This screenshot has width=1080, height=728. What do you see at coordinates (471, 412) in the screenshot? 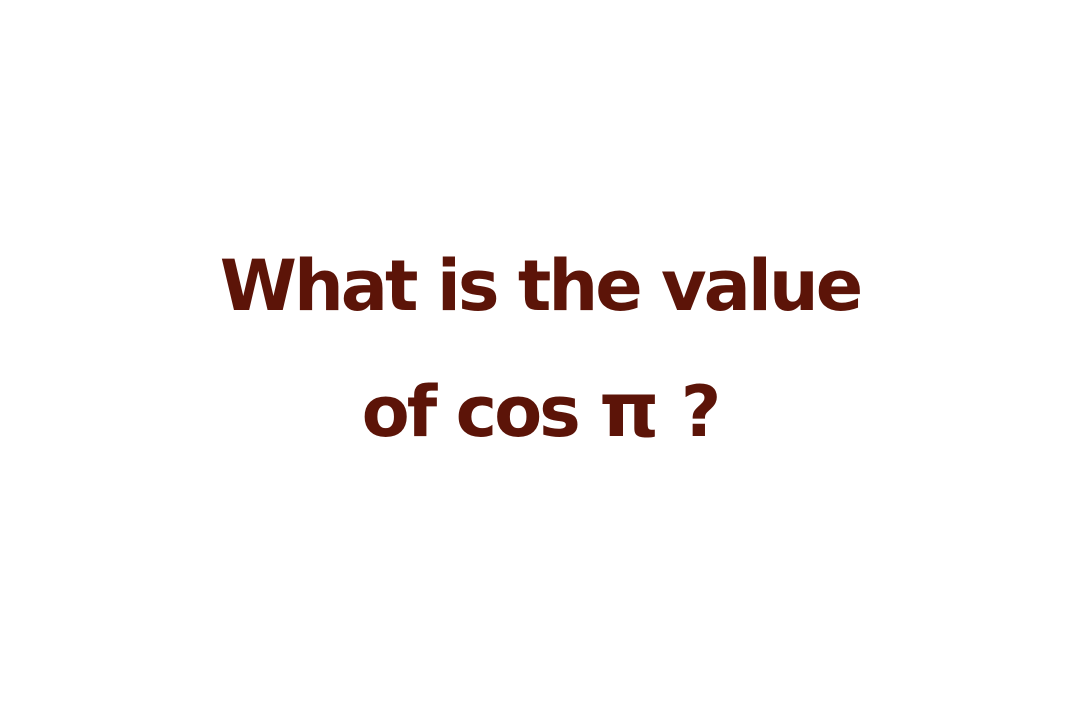
I see `question-line-2-prefix: of cos` at bounding box center [471, 412].